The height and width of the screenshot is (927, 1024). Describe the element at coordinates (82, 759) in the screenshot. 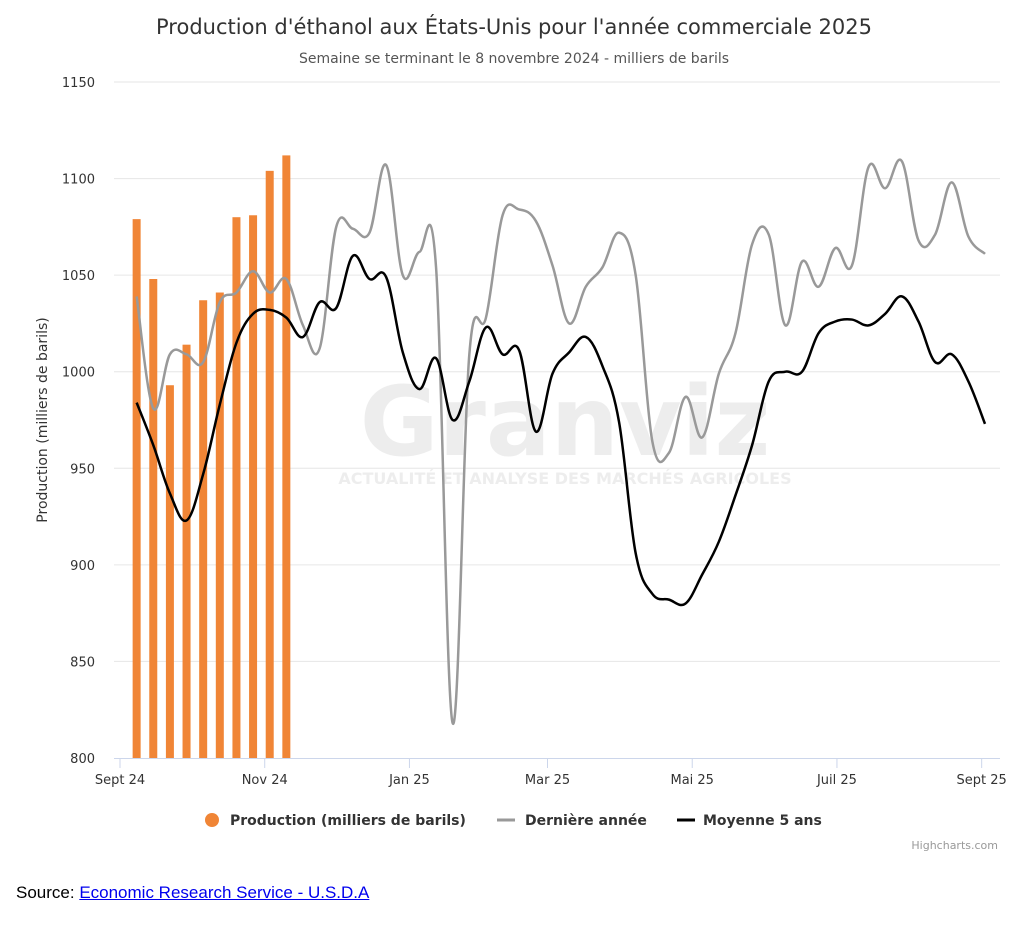

I see `y-tick-label: 800` at that location.